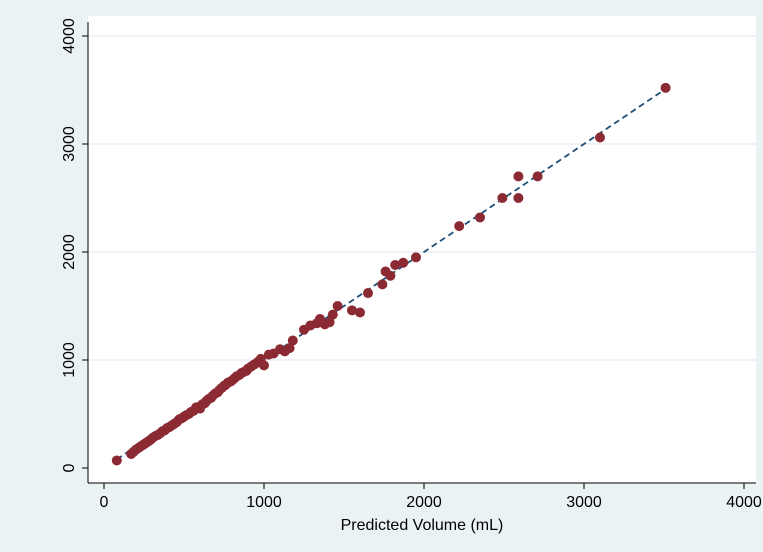 This screenshot has width=763, height=552. Describe the element at coordinates (584, 502) in the screenshot. I see `x-tick-label: 3000` at that location.